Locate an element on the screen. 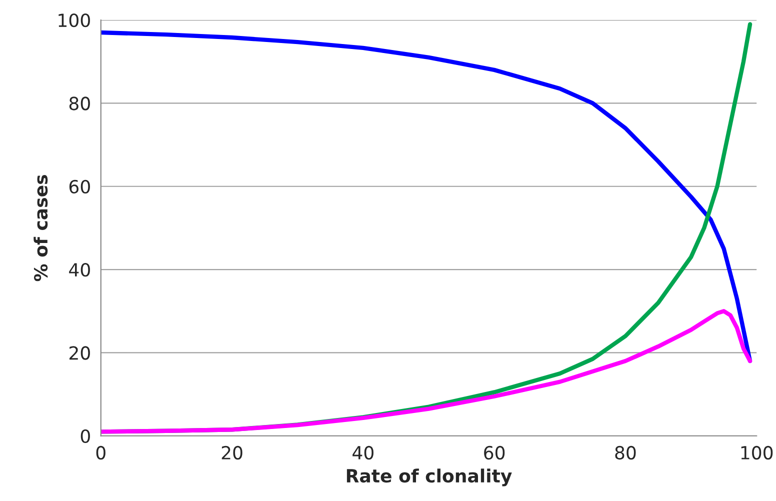 The height and width of the screenshot is (501, 776). y-tick-label: 100 is located at coordinates (74, 21).